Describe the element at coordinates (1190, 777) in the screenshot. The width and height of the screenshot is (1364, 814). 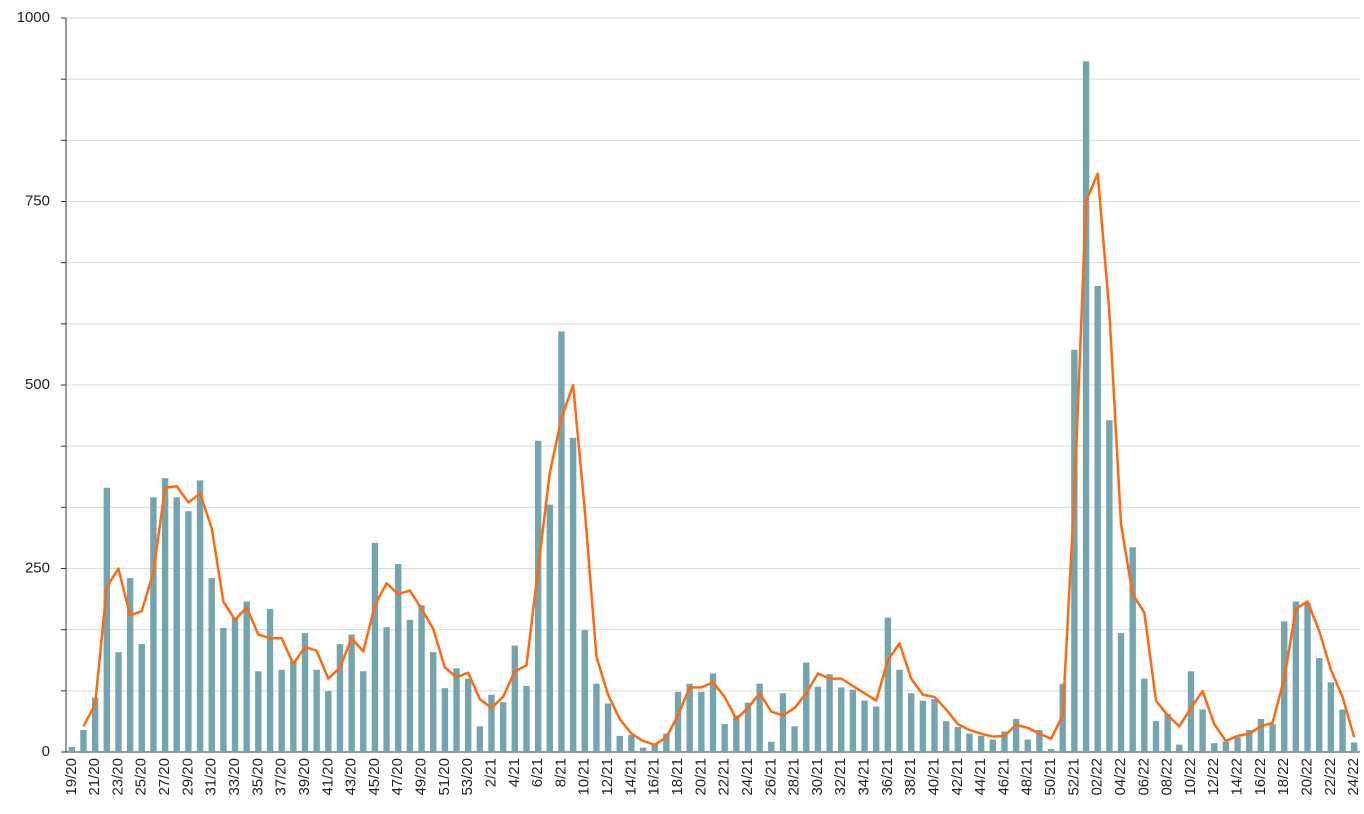
I see `x-tick-label: 10/22` at that location.